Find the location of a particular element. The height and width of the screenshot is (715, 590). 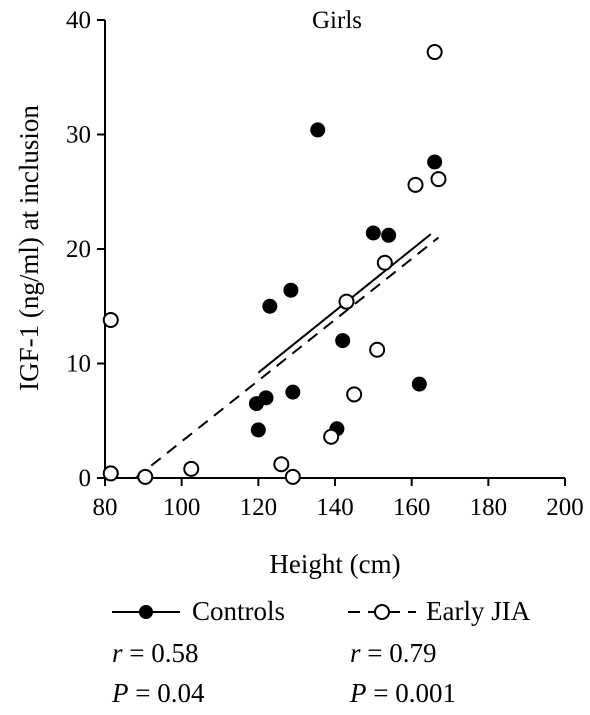

x-tick-label: 200 is located at coordinates (565, 507).